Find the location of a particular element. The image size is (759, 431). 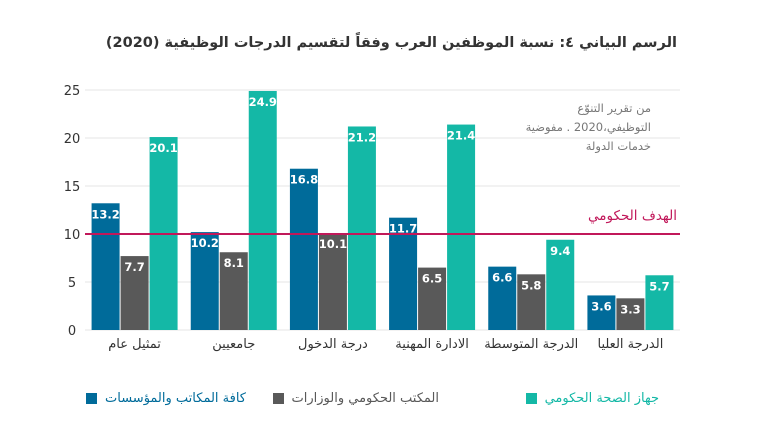

y-tick-label: 20 is located at coordinates (72, 139).